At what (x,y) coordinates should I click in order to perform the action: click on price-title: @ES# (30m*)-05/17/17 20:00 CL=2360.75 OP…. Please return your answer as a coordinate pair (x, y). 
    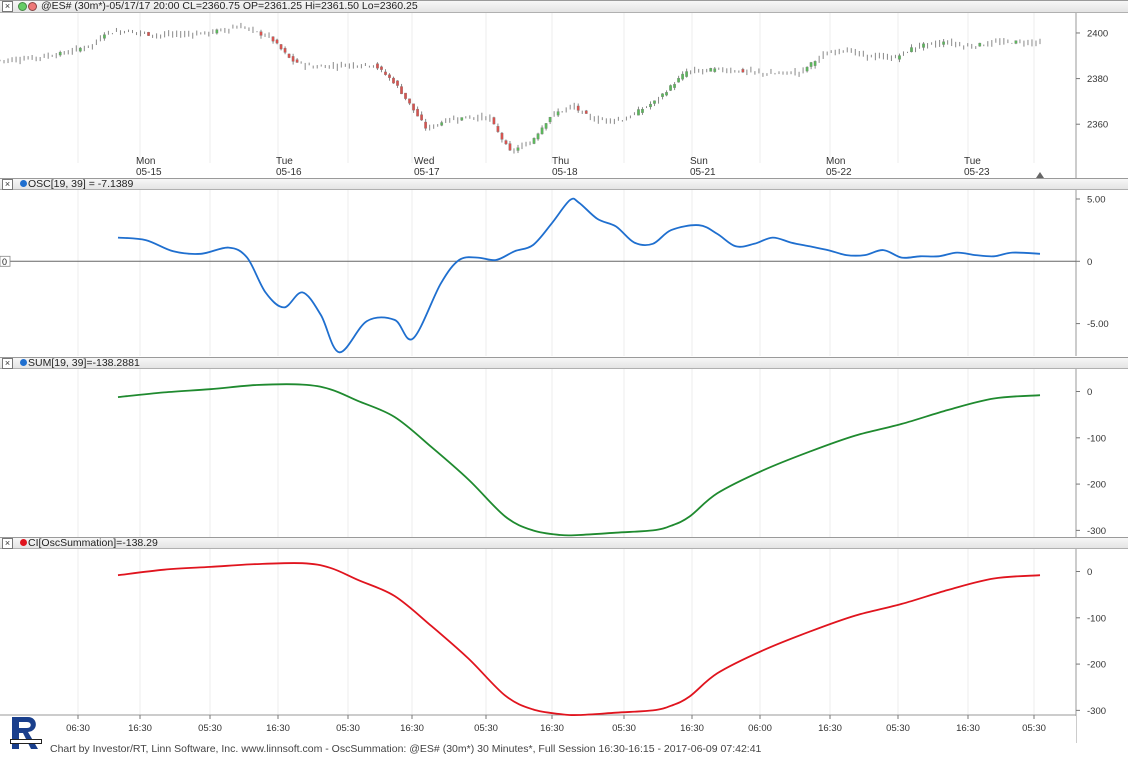
    Looking at the image, I should click on (229, 6).